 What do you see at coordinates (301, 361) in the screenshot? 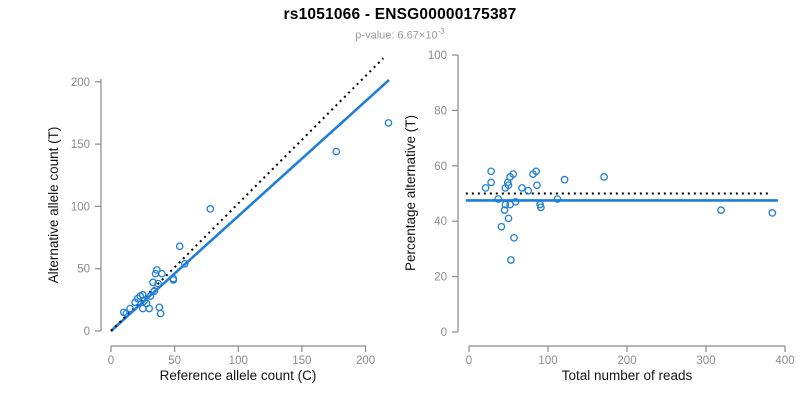
I see `x-tick-label: 150` at bounding box center [301, 361].